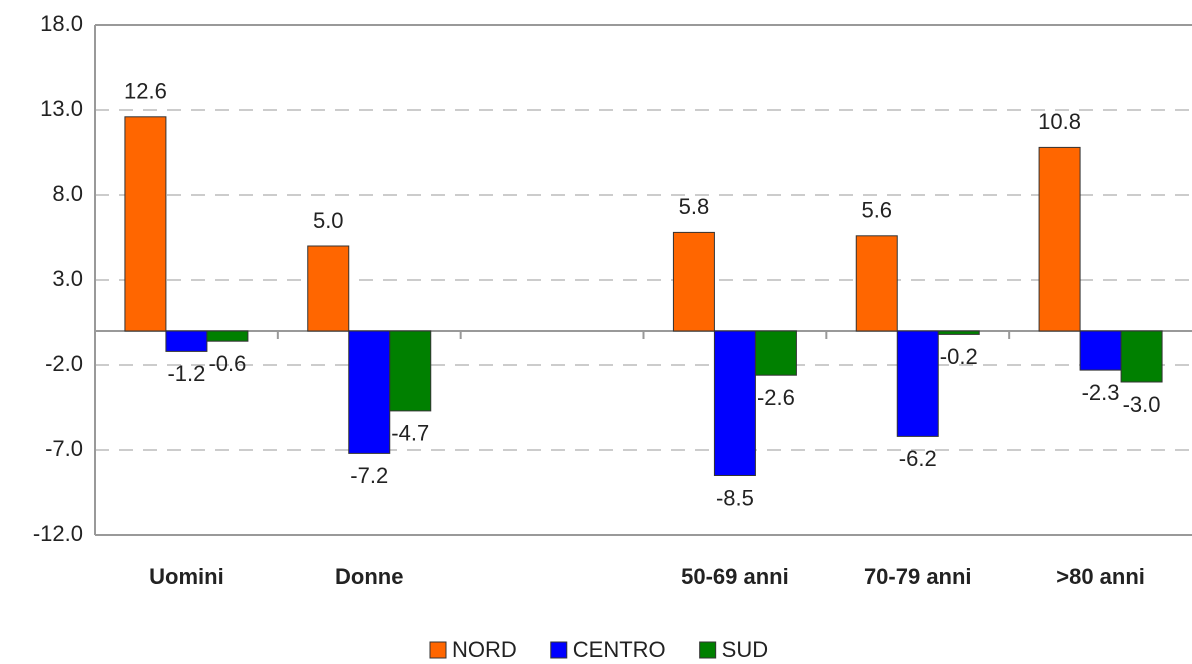  Describe the element at coordinates (328, 220) in the screenshot. I see `value-label: 5.0` at that location.